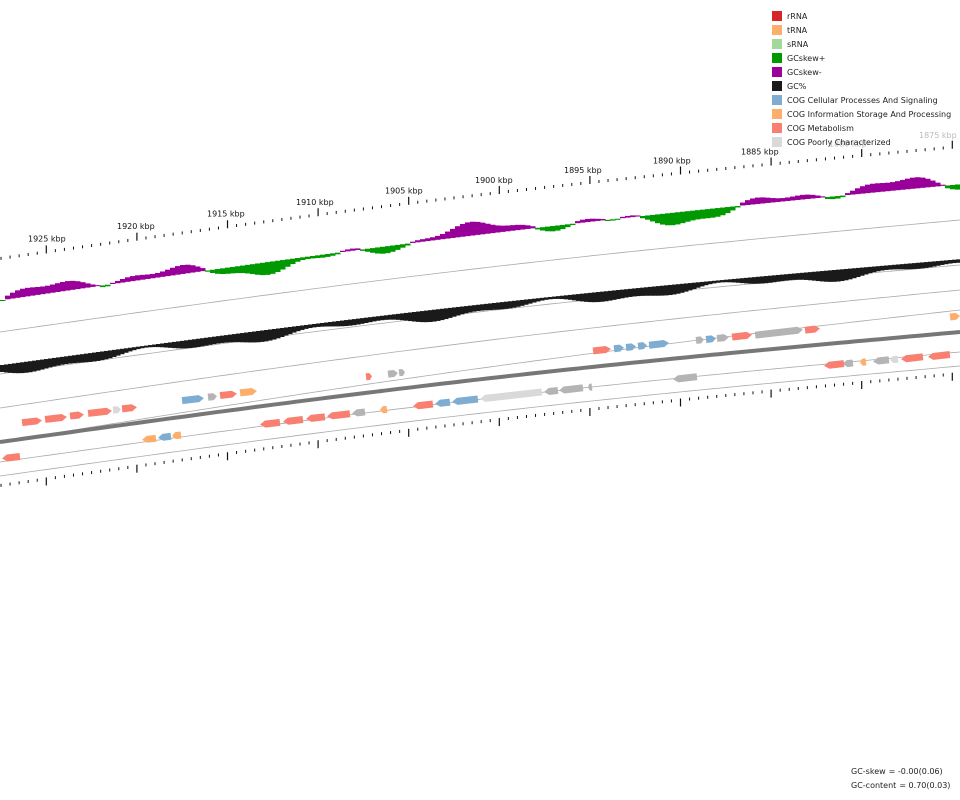  Describe the element at coordinates (777, 114) in the screenshot. I see `legend-swatch` at that location.